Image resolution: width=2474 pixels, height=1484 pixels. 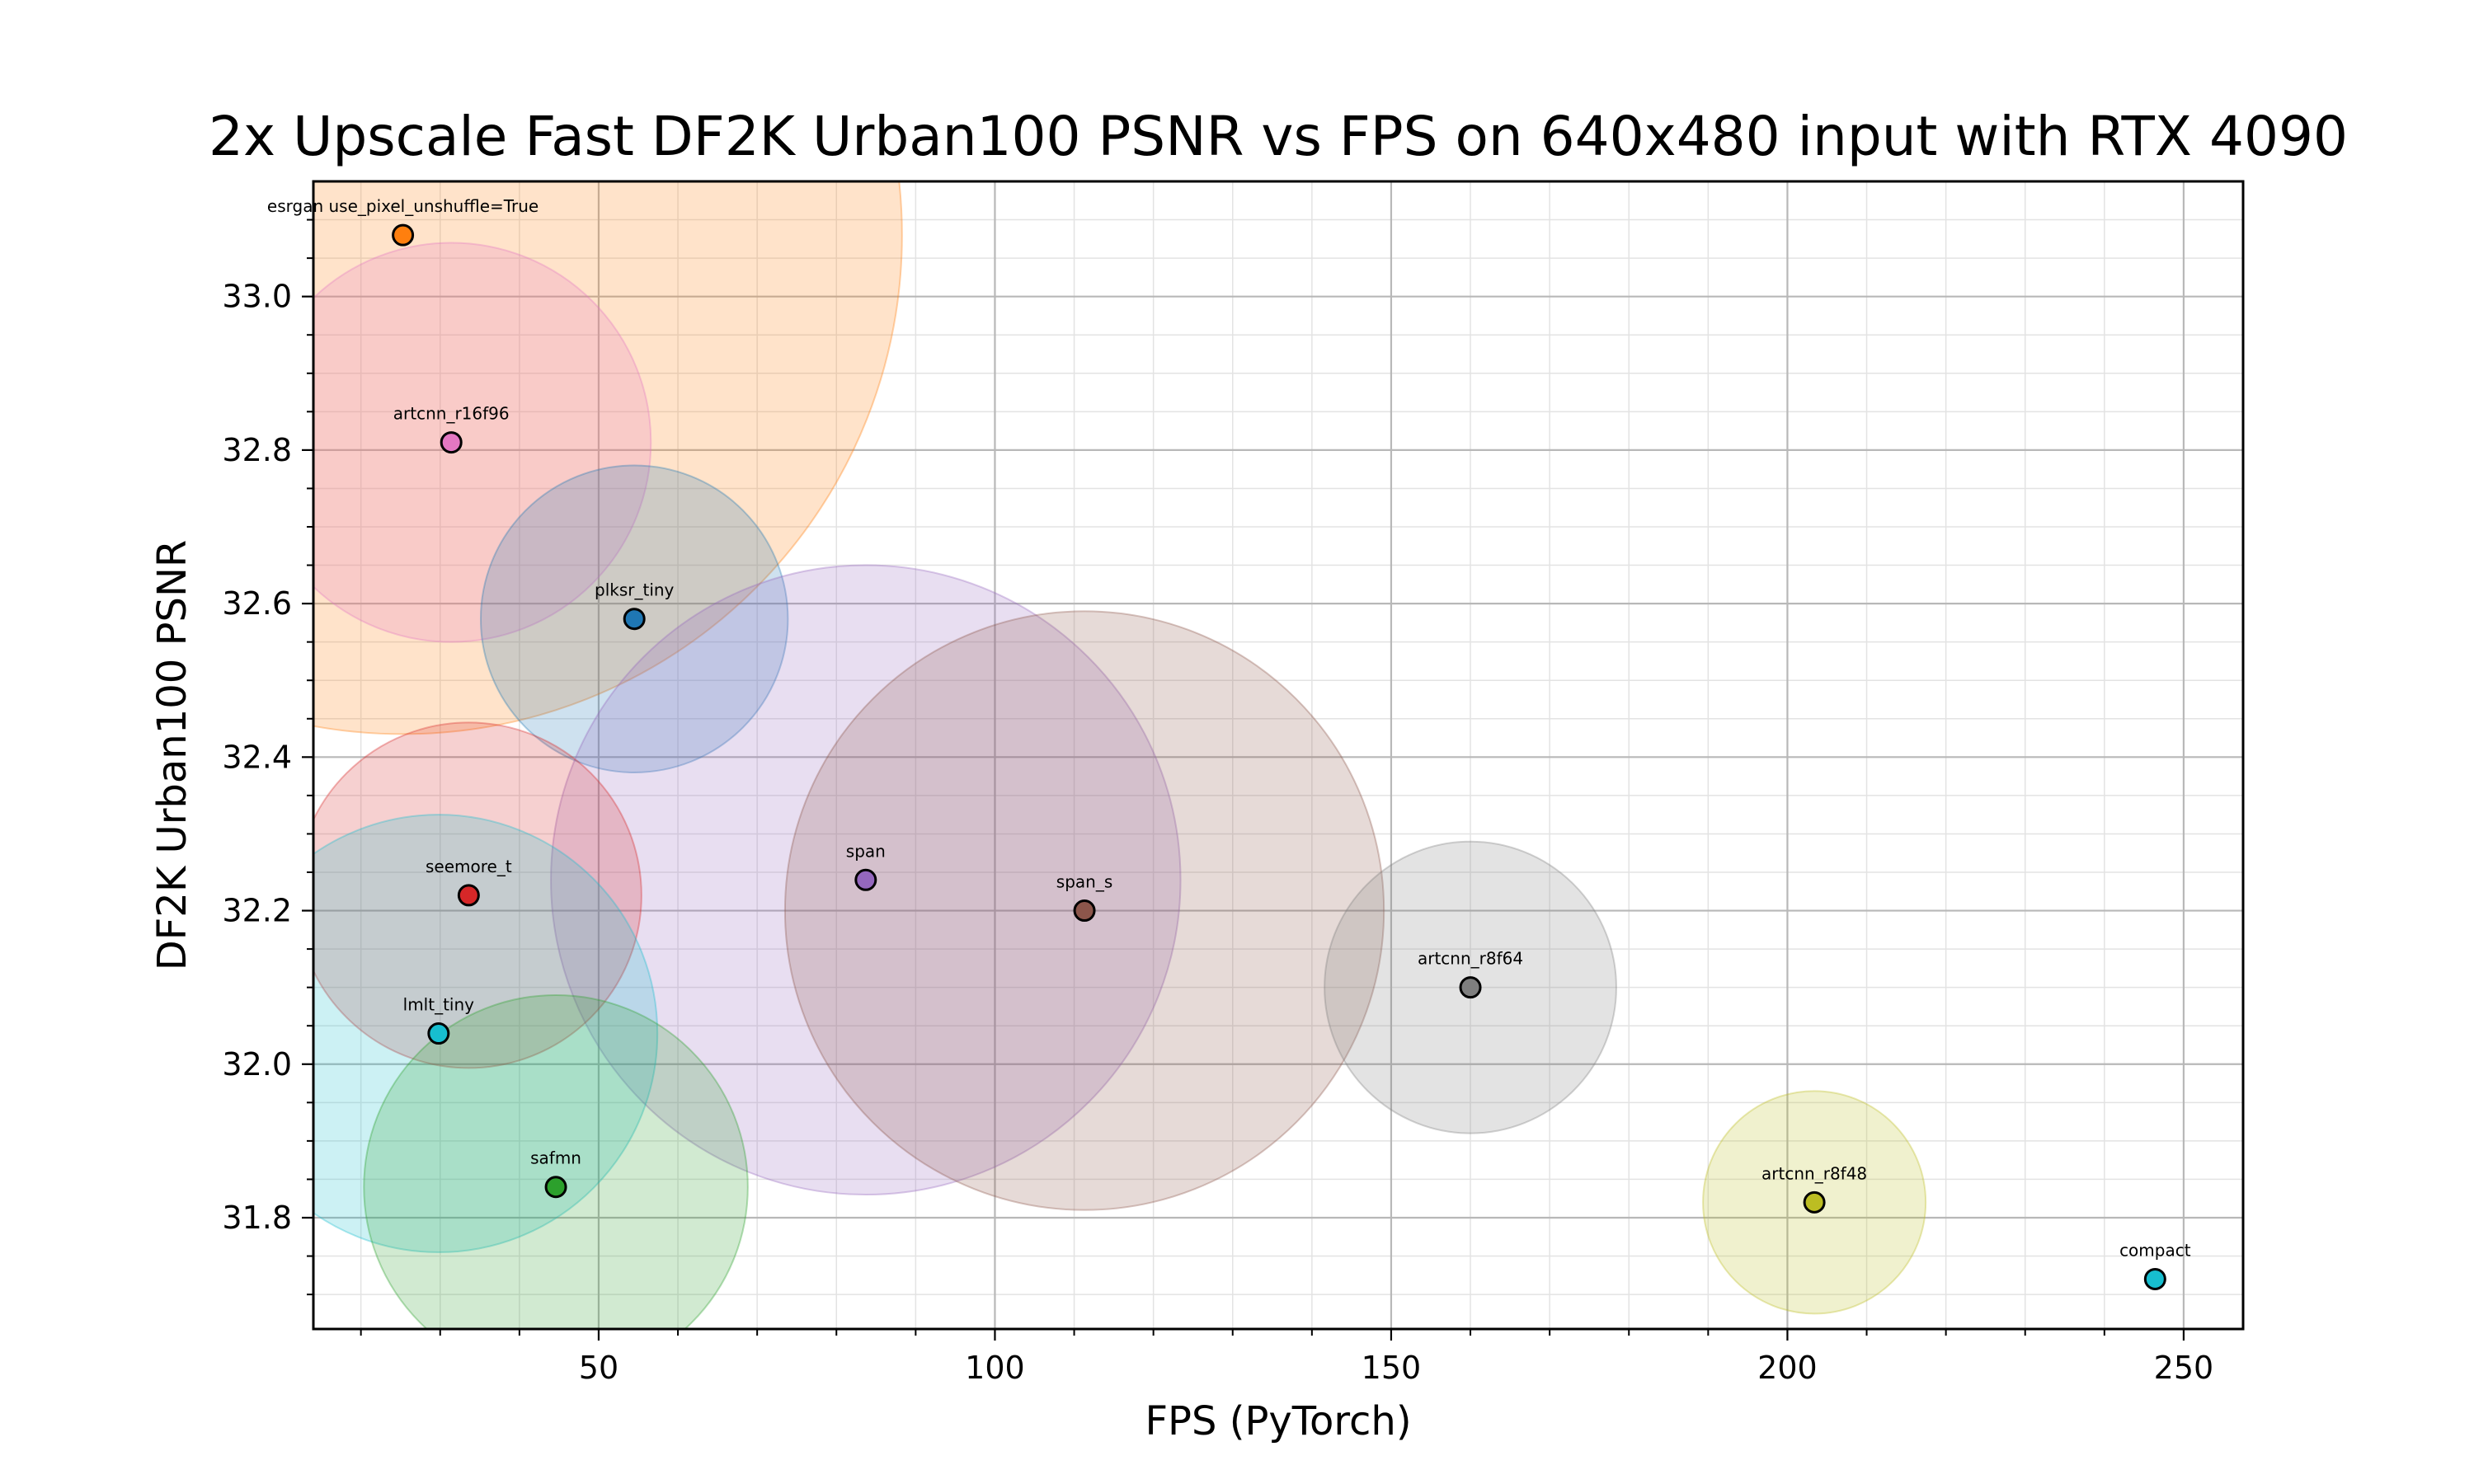 I want to click on point-label: esrgan use_pixel_unshuffle=True, so click(x=403, y=206).